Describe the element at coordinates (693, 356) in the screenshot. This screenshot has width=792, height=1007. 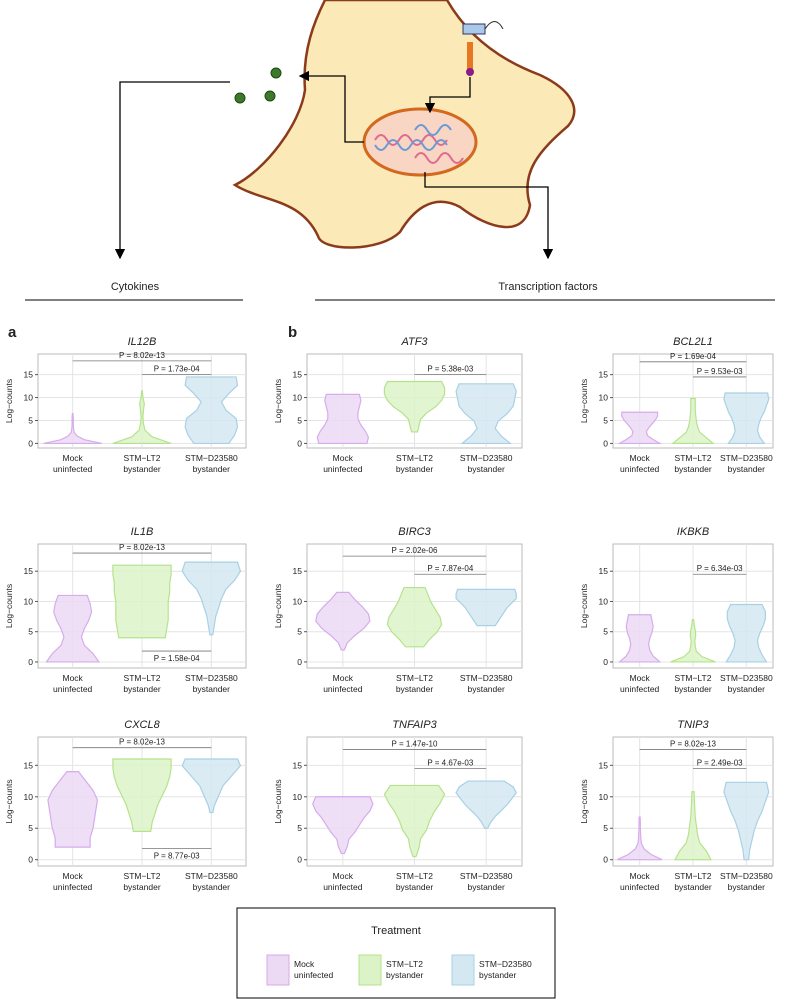
I see `p-value: P = 1.69e-04` at that location.